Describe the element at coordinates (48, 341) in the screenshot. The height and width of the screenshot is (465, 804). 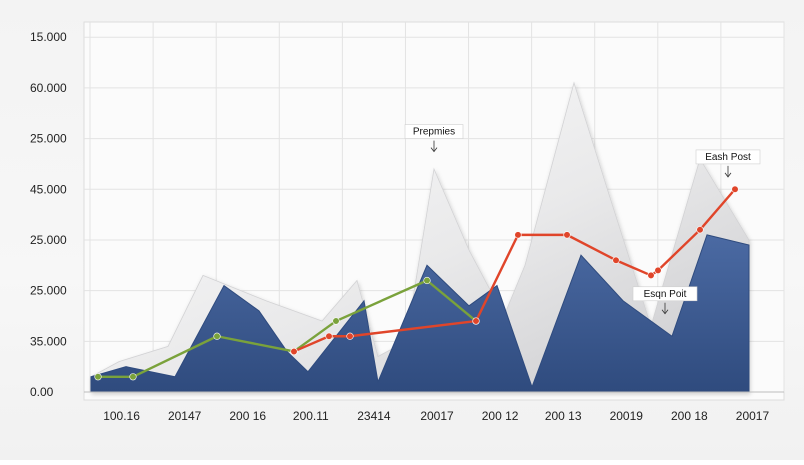
I see `y-tick-label: 35.000` at that location.